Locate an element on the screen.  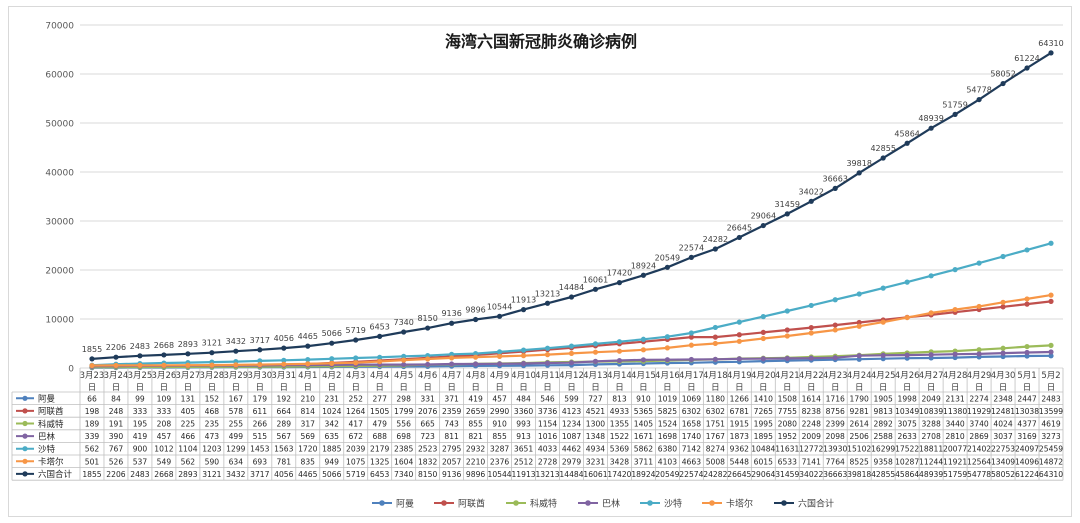
table-cell: 208 is located at coordinates (164, 424).